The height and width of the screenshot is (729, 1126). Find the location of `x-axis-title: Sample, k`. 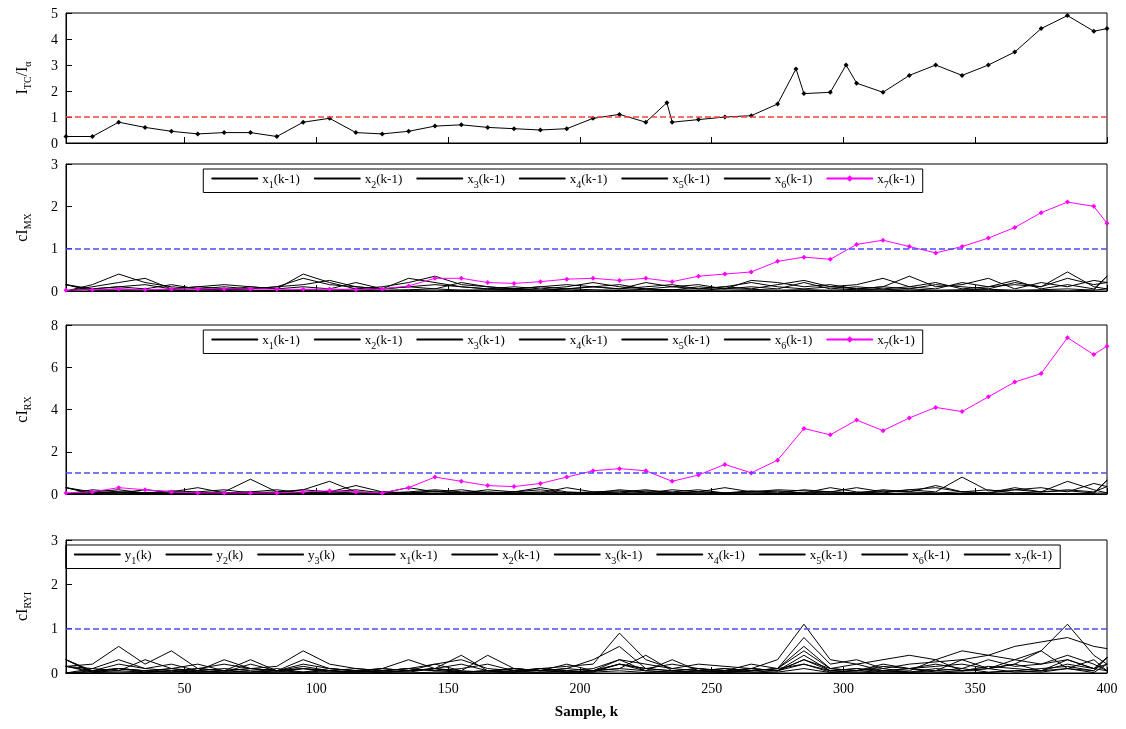

x-axis-title: Sample, k is located at coordinates (586, 710).